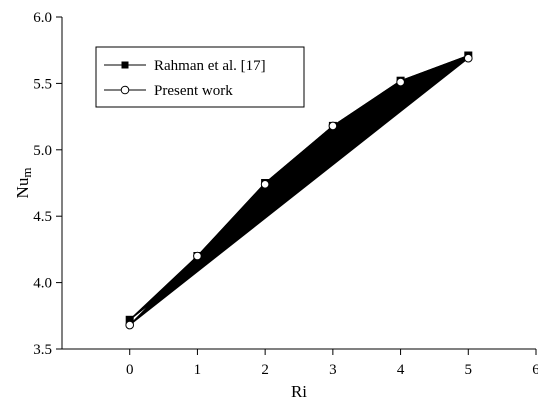 This screenshot has height=405, width=538. Describe the element at coordinates (333, 370) in the screenshot. I see `x-tick-label: 3` at that location.